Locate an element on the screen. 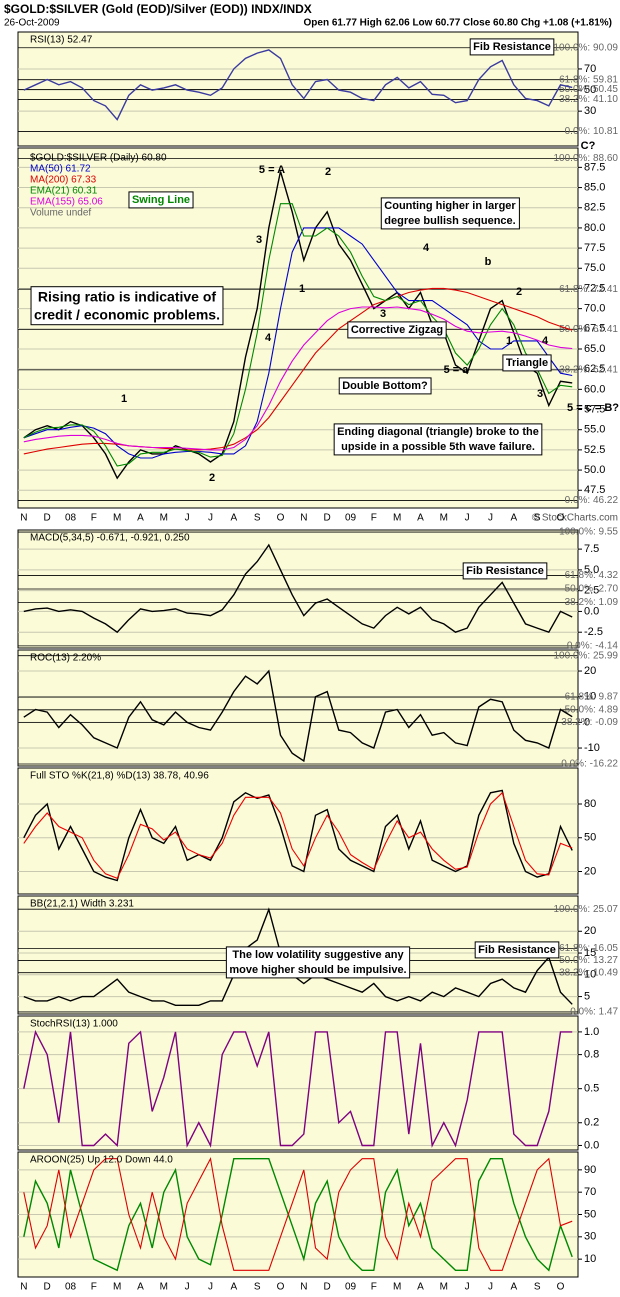 The image size is (620, 1297). x-tick-label: 09 is located at coordinates (351, 518).